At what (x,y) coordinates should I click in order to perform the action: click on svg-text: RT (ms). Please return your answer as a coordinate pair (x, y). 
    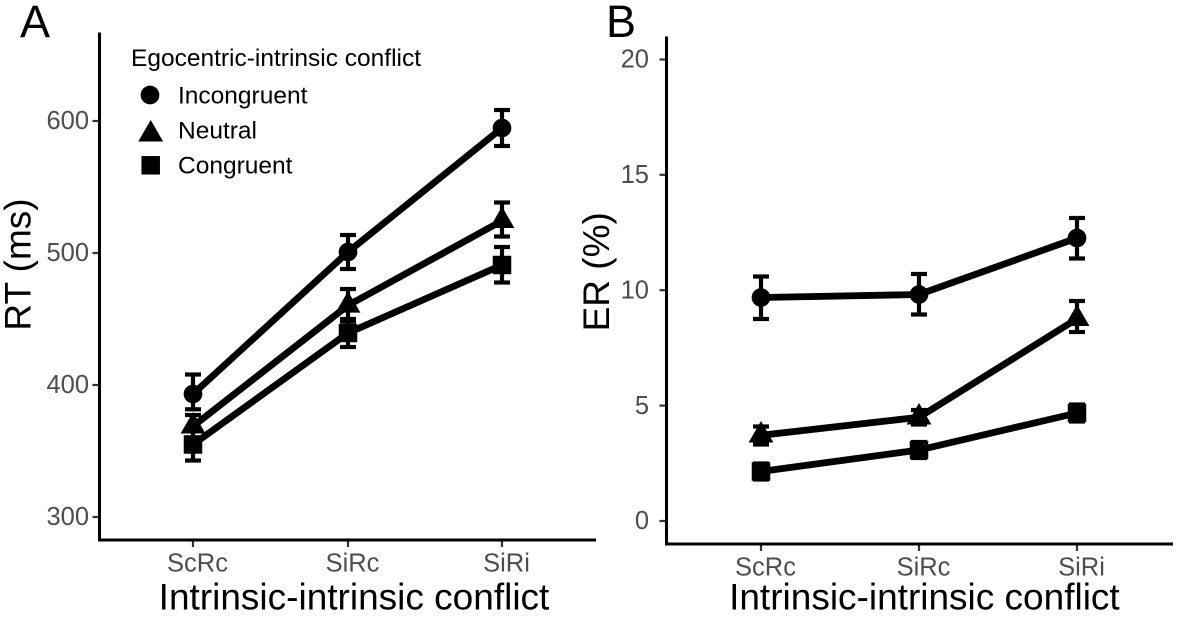
    Looking at the image, I should click on (19, 264).